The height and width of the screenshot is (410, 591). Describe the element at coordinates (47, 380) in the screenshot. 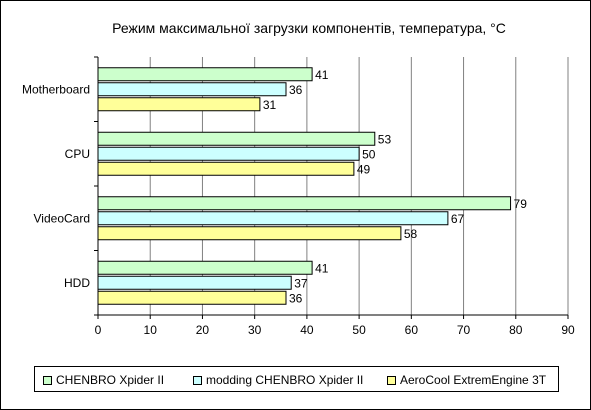

I see `legend-swatch-chenbro` at that location.